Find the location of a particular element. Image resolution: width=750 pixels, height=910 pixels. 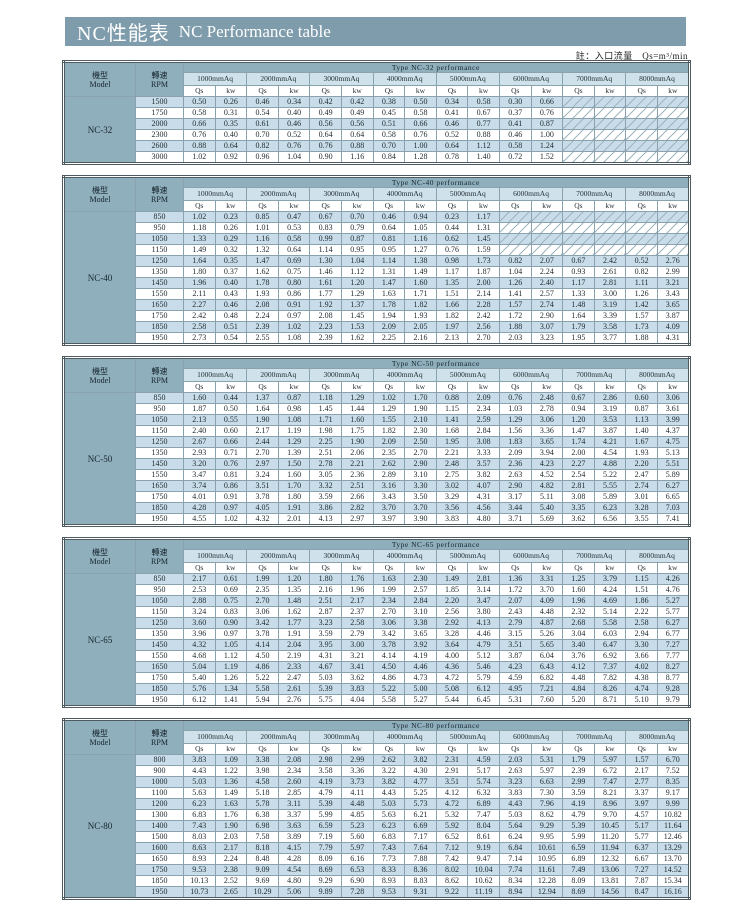

kw-cell: 7.64 is located at coordinates (420, 848).